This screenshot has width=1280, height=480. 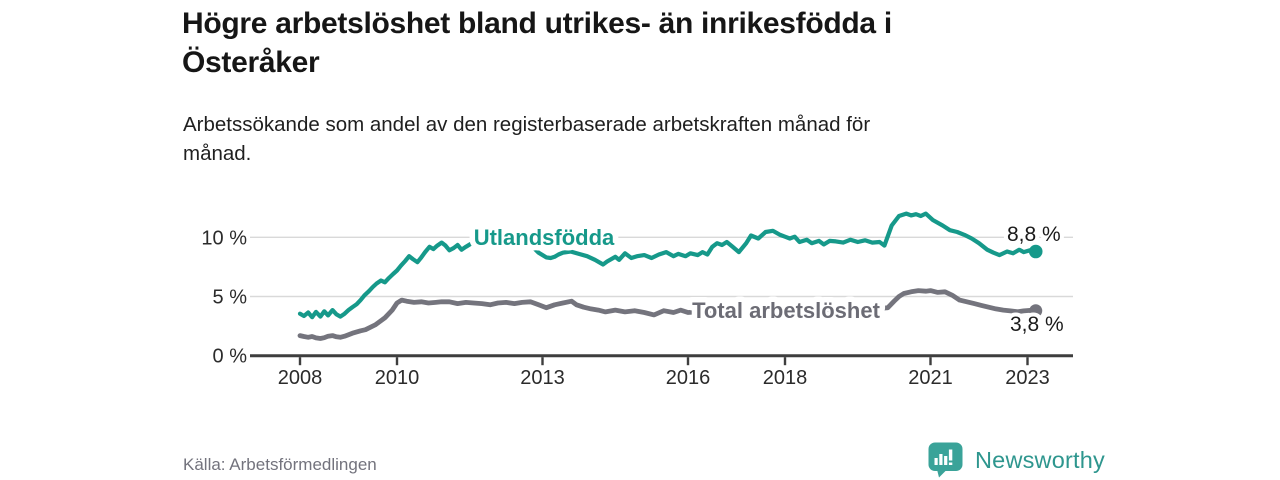 What do you see at coordinates (664, 378) in the screenshot?
I see `x-axis-labels: 2008 2010 2013 2016 2018 2021 2023` at bounding box center [664, 378].